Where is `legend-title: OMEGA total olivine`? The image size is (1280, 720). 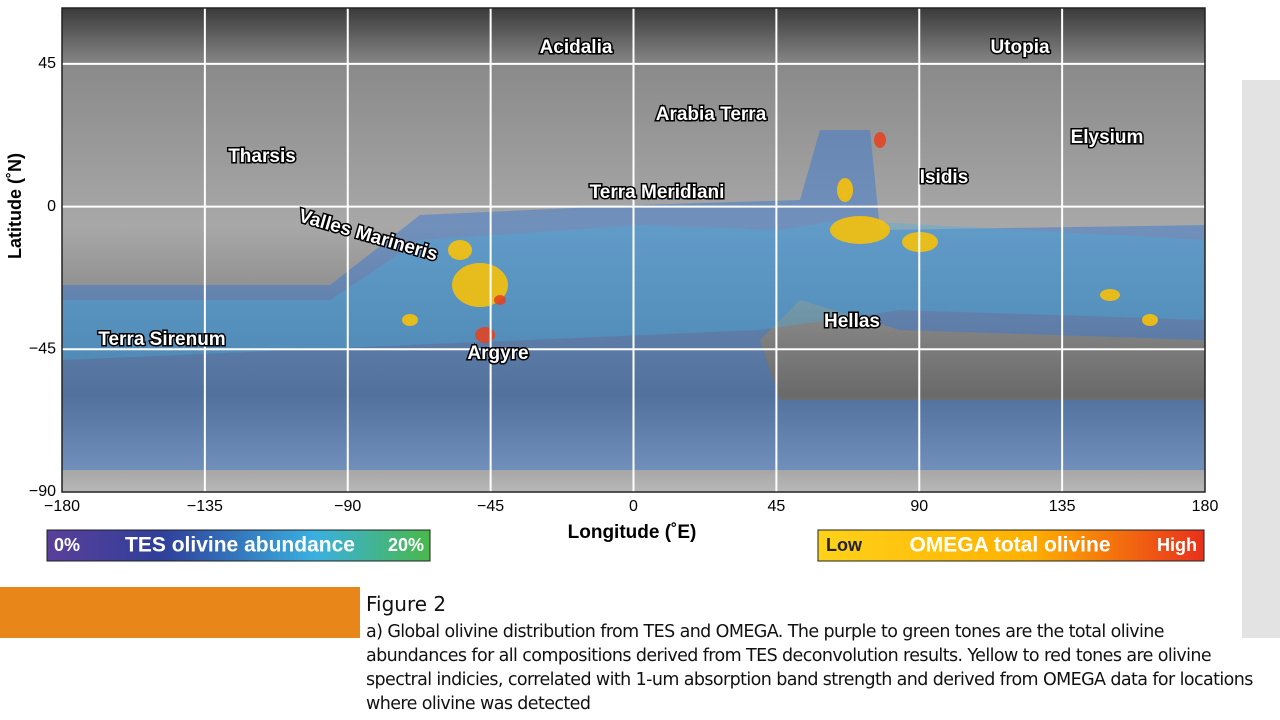 legend-title: OMEGA total olivine is located at coordinates (1009, 545).